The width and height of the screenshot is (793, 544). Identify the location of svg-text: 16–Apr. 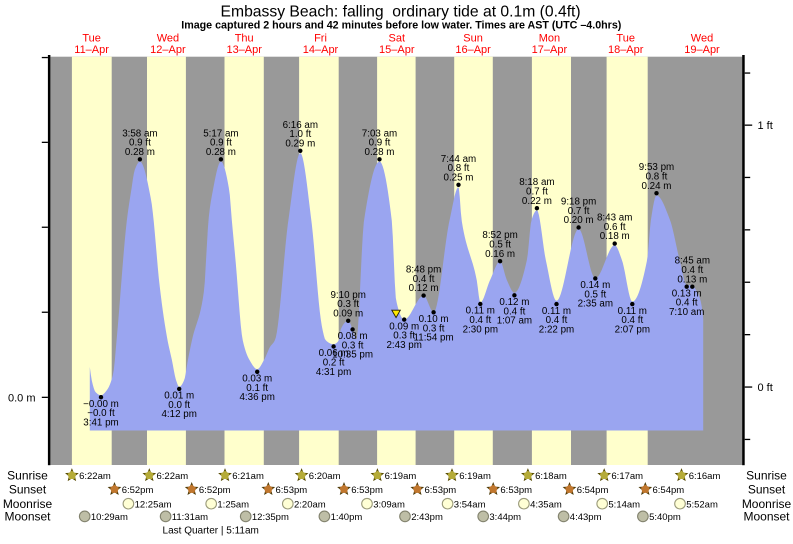
(473, 50).